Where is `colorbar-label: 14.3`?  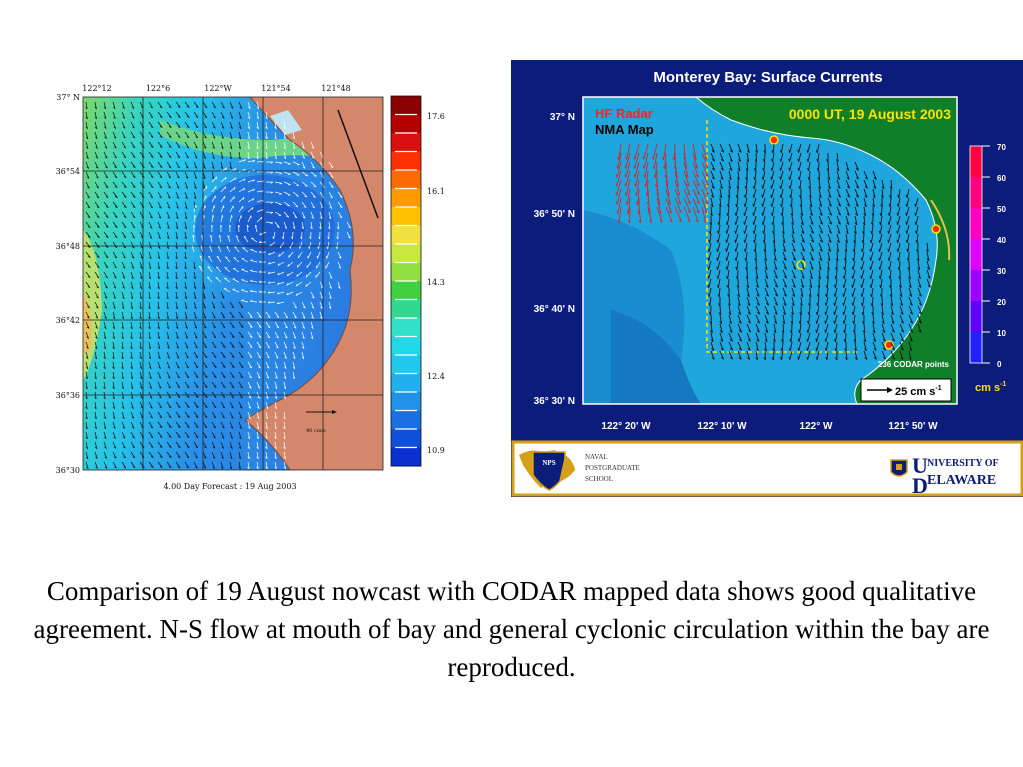 colorbar-label: 14.3 is located at coordinates (436, 282).